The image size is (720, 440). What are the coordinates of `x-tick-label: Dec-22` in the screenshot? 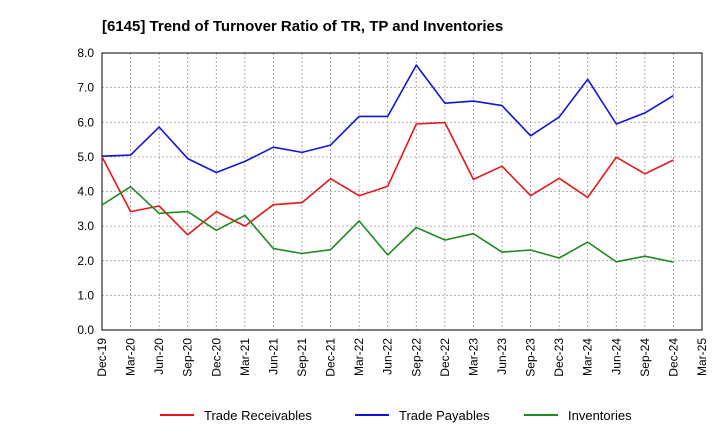 It's located at (445, 357).